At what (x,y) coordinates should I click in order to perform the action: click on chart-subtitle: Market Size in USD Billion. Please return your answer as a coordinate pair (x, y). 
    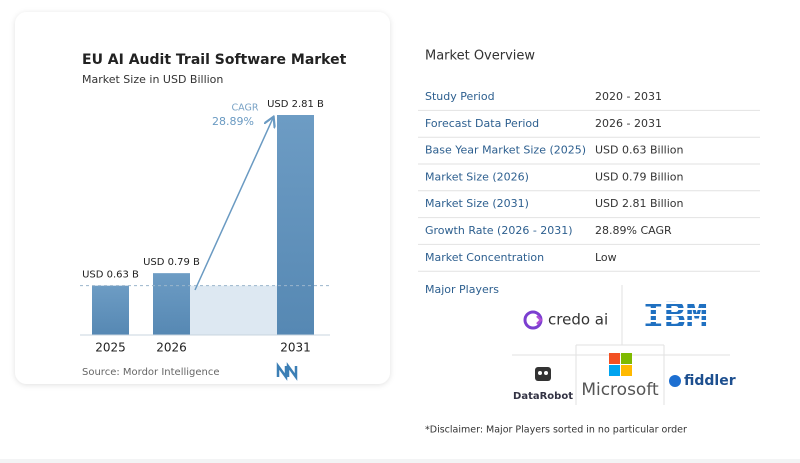
    Looking at the image, I should click on (152, 79).